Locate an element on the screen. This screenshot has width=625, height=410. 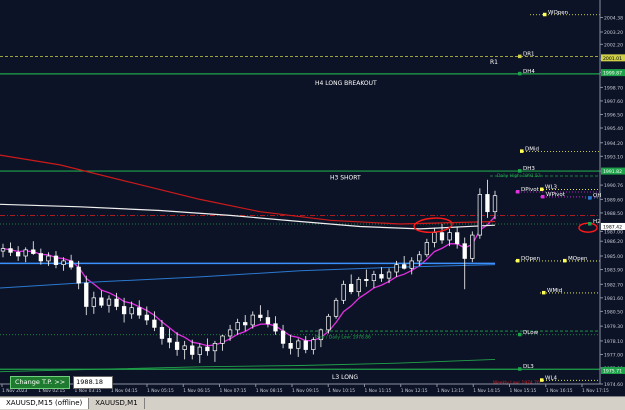
price-tick-label: 2004.38 is located at coordinates (613, 18).